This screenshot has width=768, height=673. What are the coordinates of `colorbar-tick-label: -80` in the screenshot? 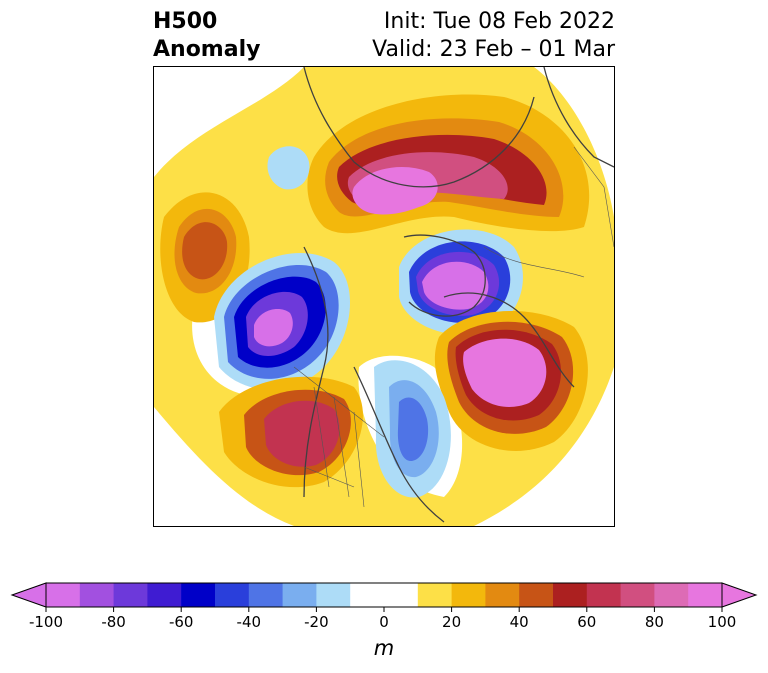 It's located at (113, 622).